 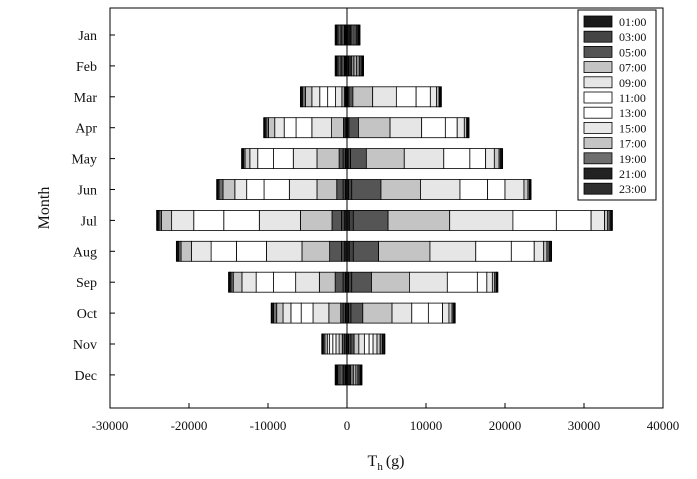 I want to click on legend-label: 01:00, so click(x=632, y=22).